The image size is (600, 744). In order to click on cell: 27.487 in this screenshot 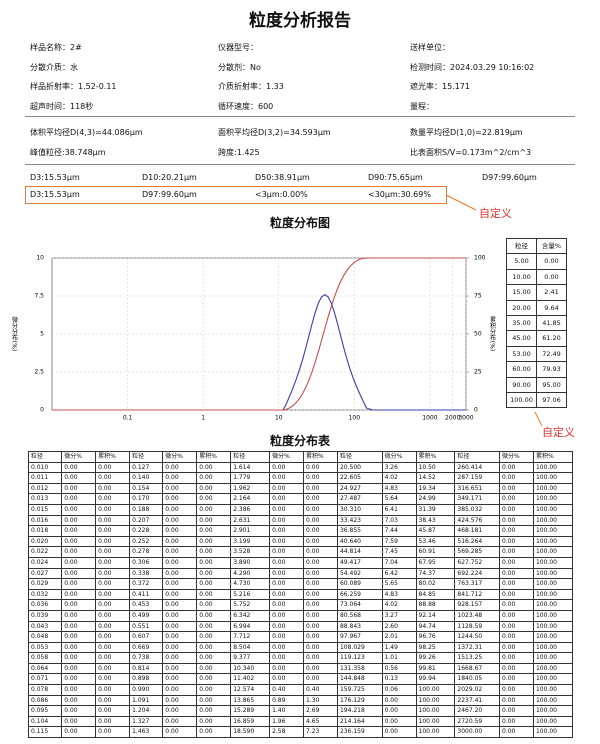, I will do `click(359, 499)`.